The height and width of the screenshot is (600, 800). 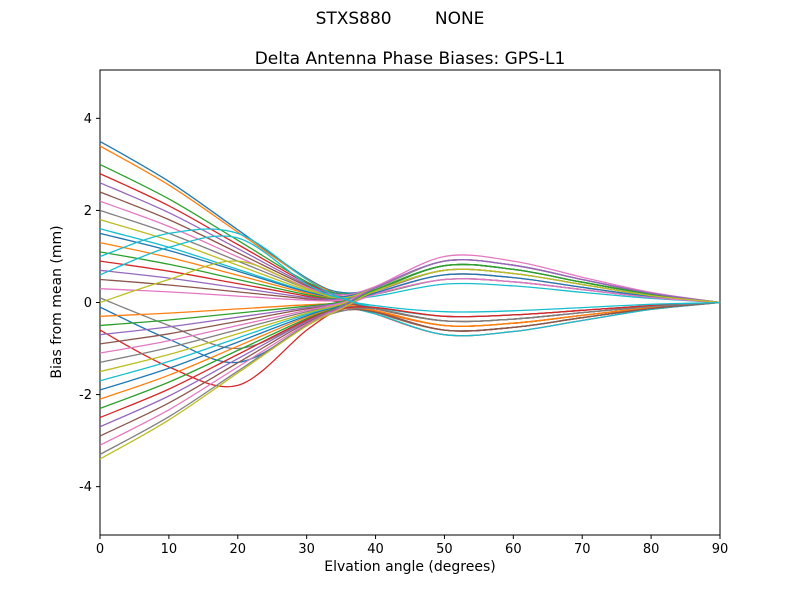 I want to click on y-tick-label: 0, so click(x=88, y=303).